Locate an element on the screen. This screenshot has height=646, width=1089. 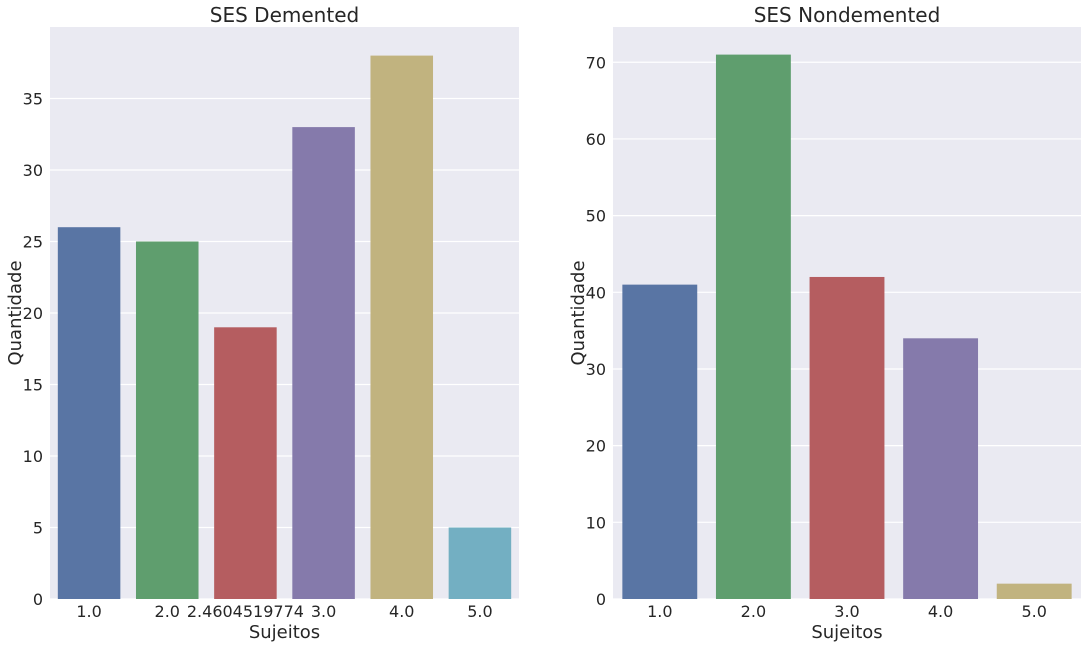
y-tick-label: 70 is located at coordinates (596, 62).